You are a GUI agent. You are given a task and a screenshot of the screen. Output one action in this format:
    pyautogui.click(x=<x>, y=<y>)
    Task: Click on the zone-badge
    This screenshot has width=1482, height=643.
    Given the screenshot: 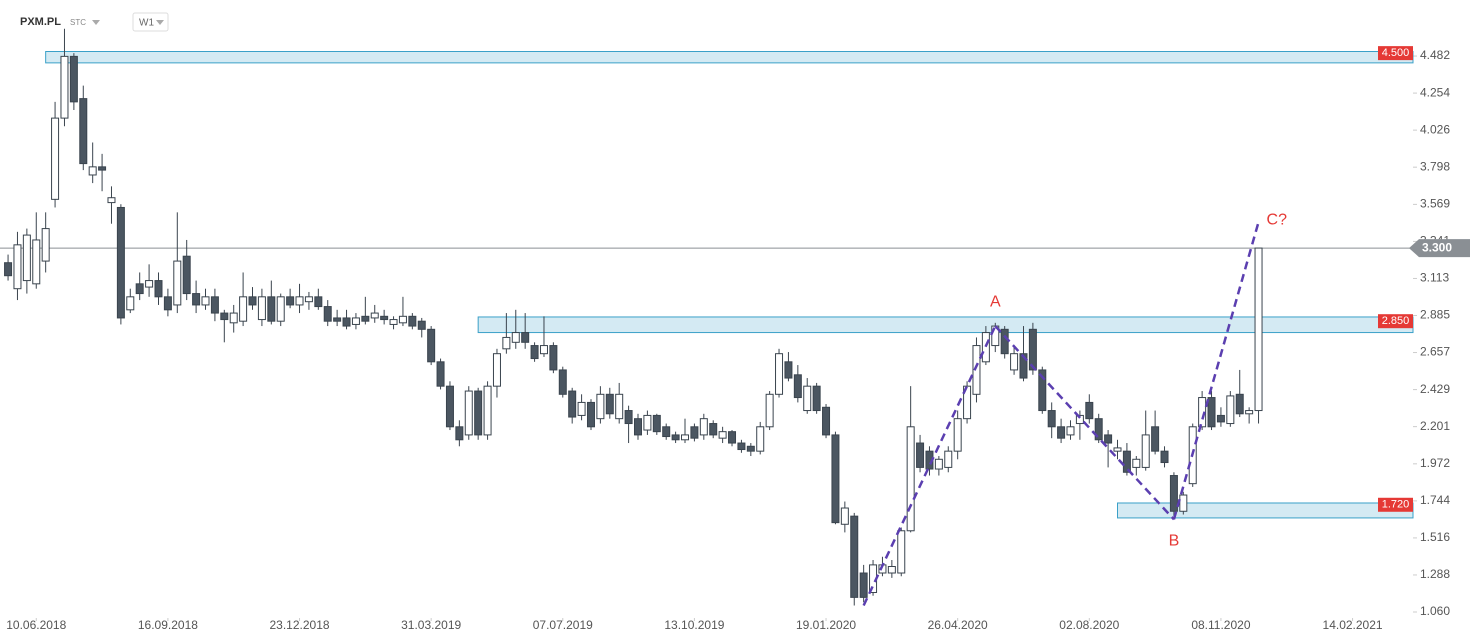 What is the action you would take?
    pyautogui.click(x=1395, y=504)
    